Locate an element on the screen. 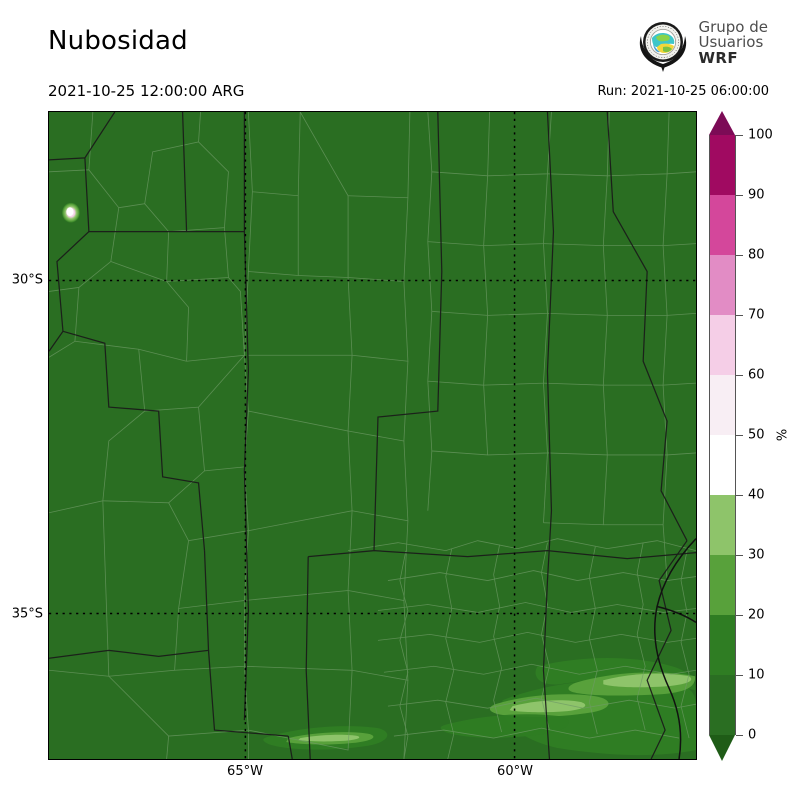  logo-line-1: Grupo de is located at coordinates (733, 26).